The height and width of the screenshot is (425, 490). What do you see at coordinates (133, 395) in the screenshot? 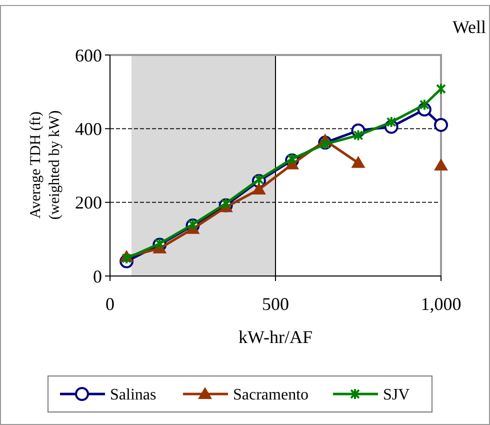
I see `legend-label: Salinas` at bounding box center [133, 395].